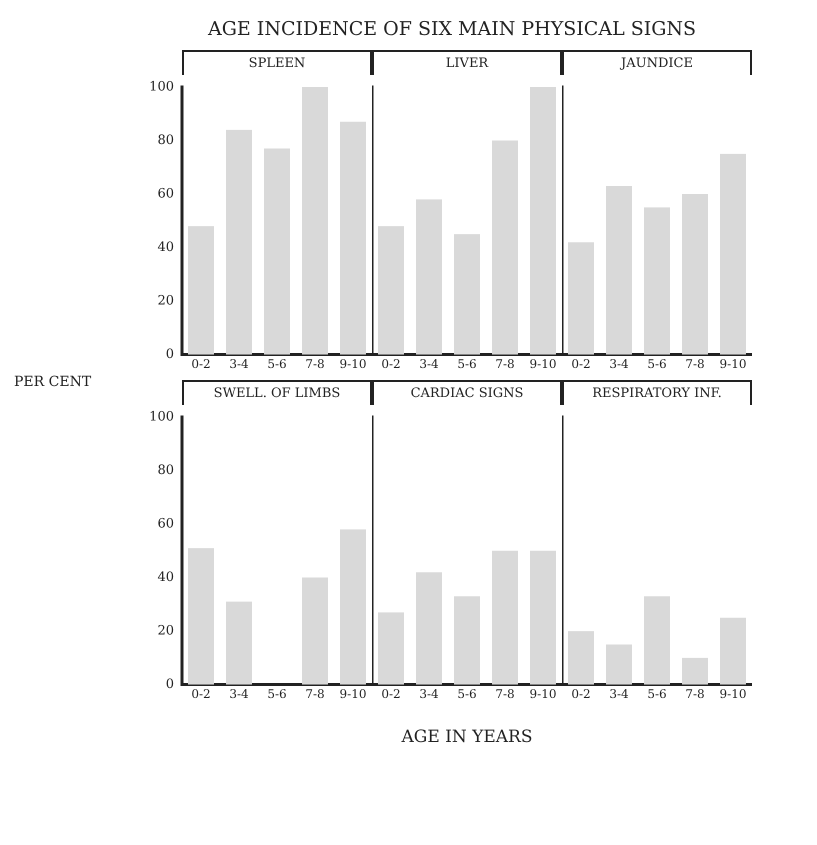  What do you see at coordinates (277, 62) in the screenshot?
I see `chart-title: SPLEEN` at bounding box center [277, 62].